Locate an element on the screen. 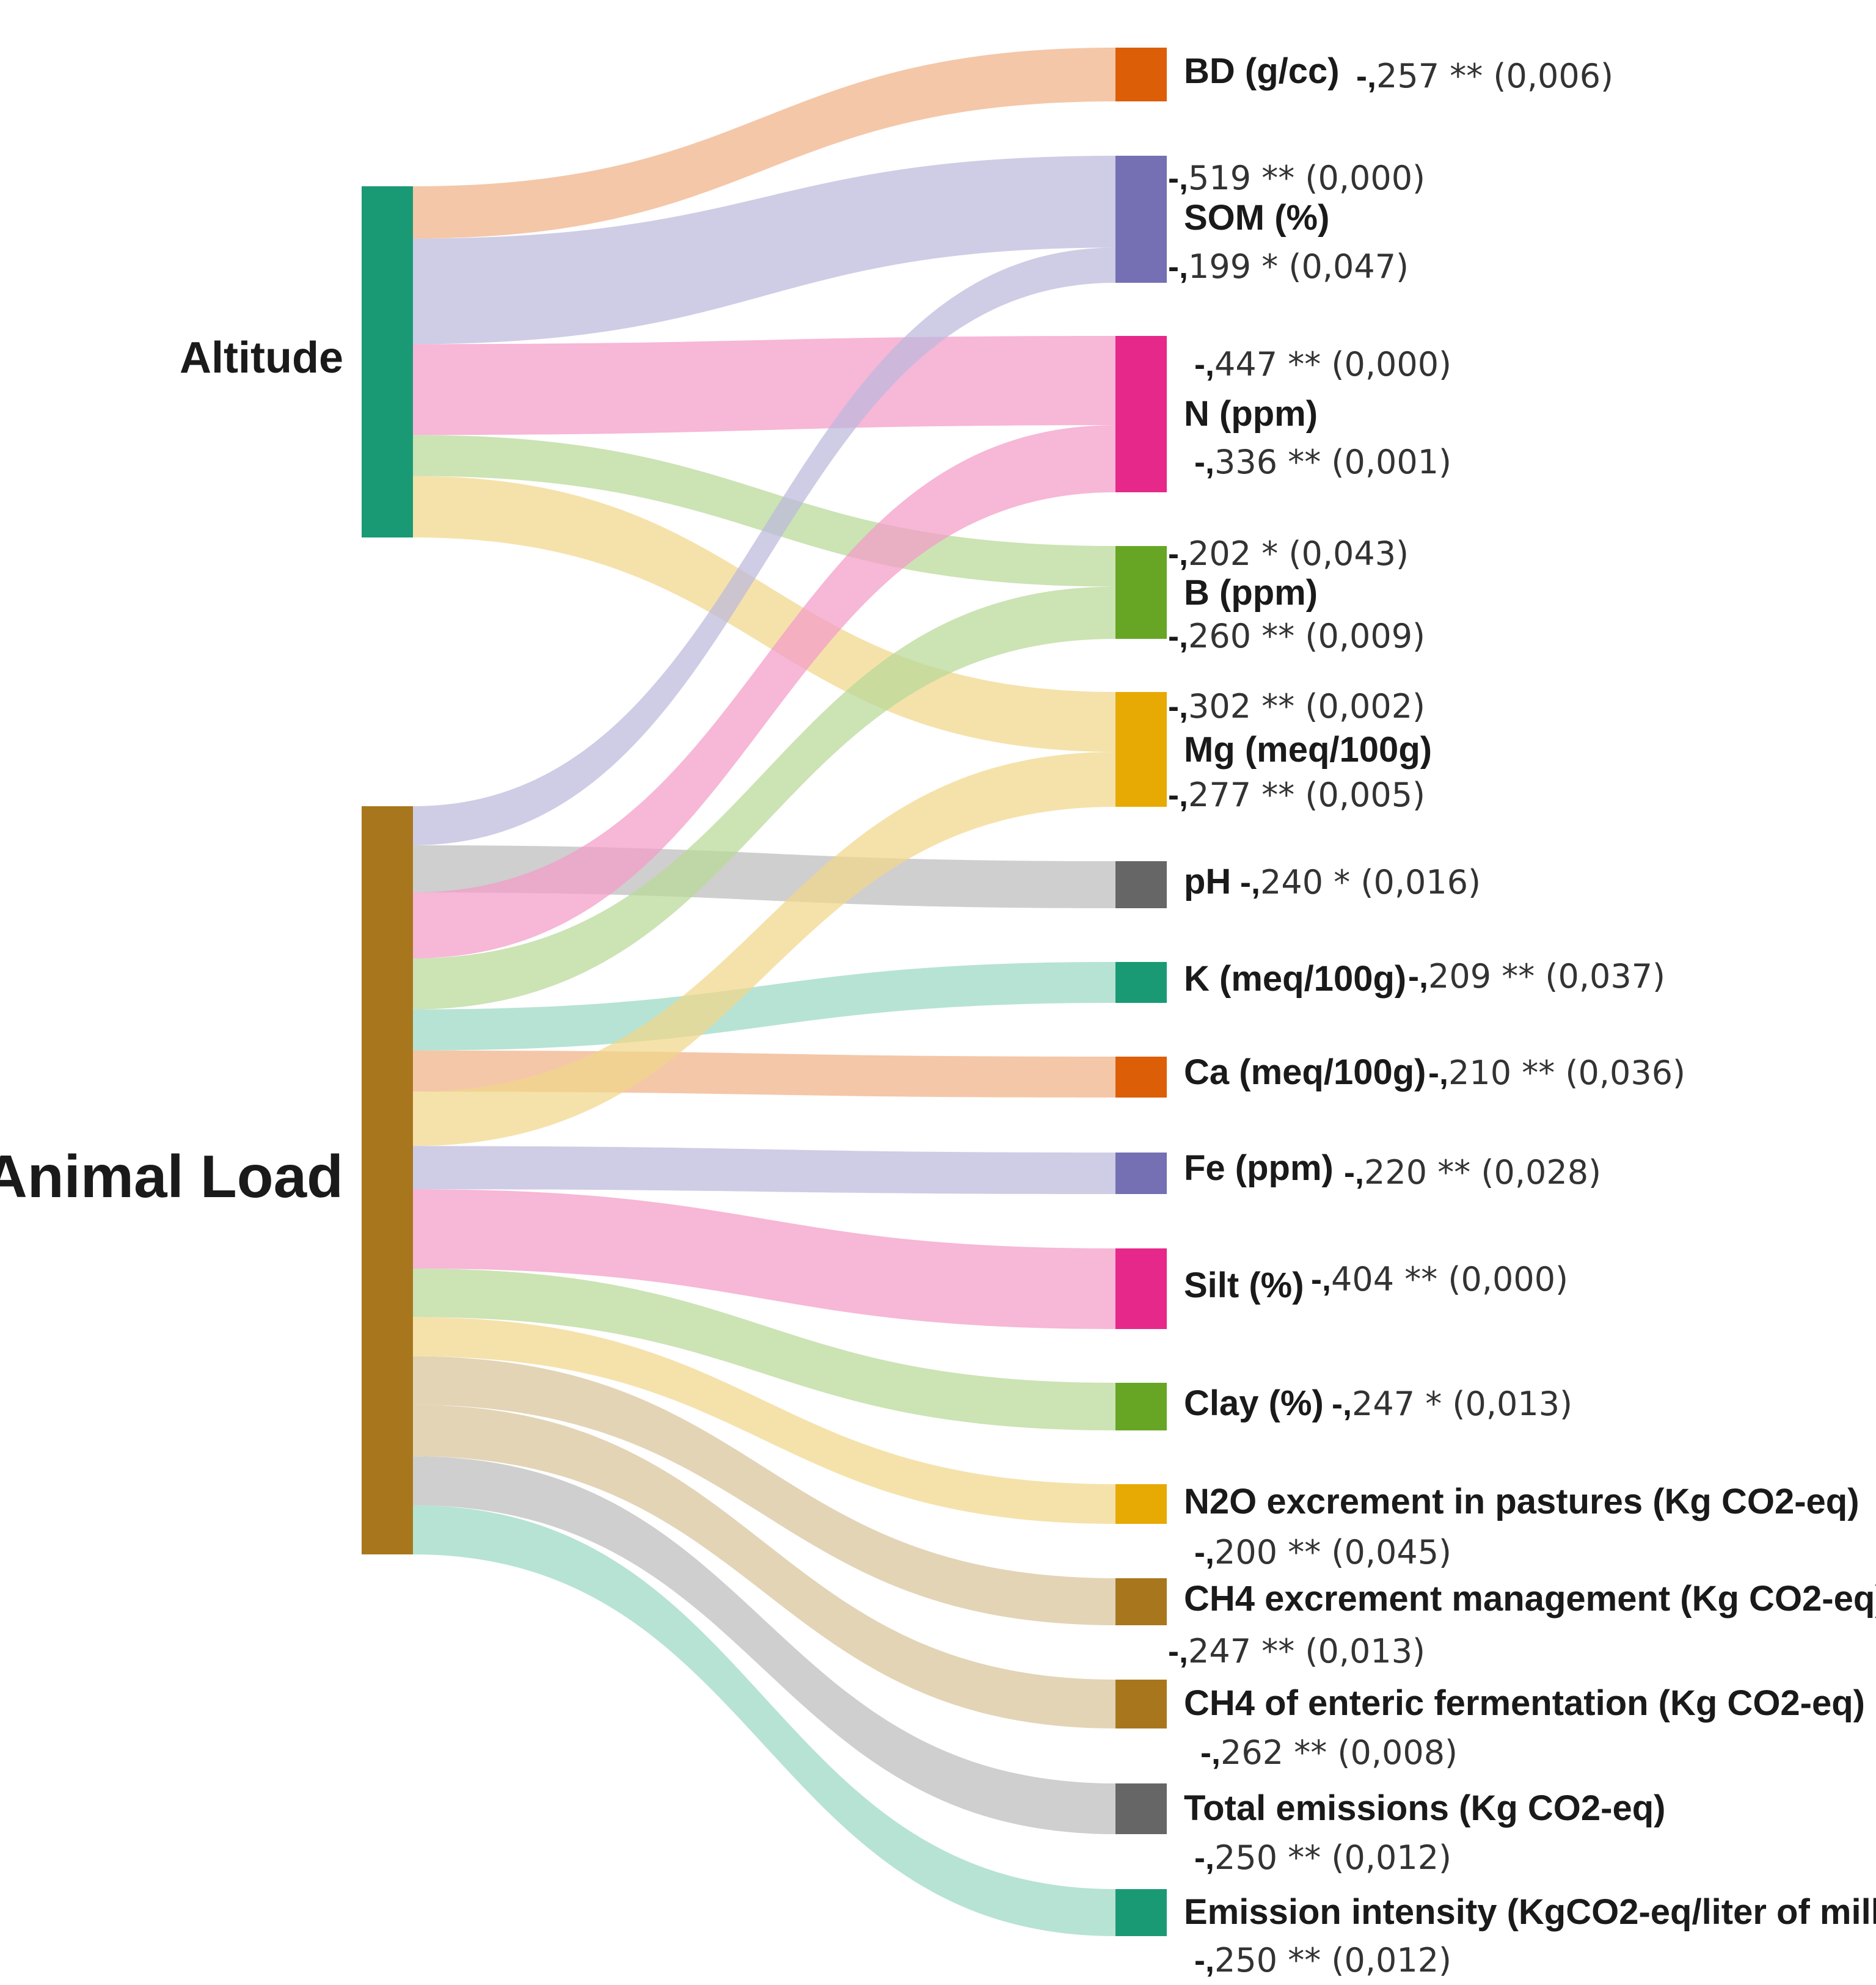 This screenshot has height=1985, width=1876. target-label-ph: pH is located at coordinates (1207, 881).